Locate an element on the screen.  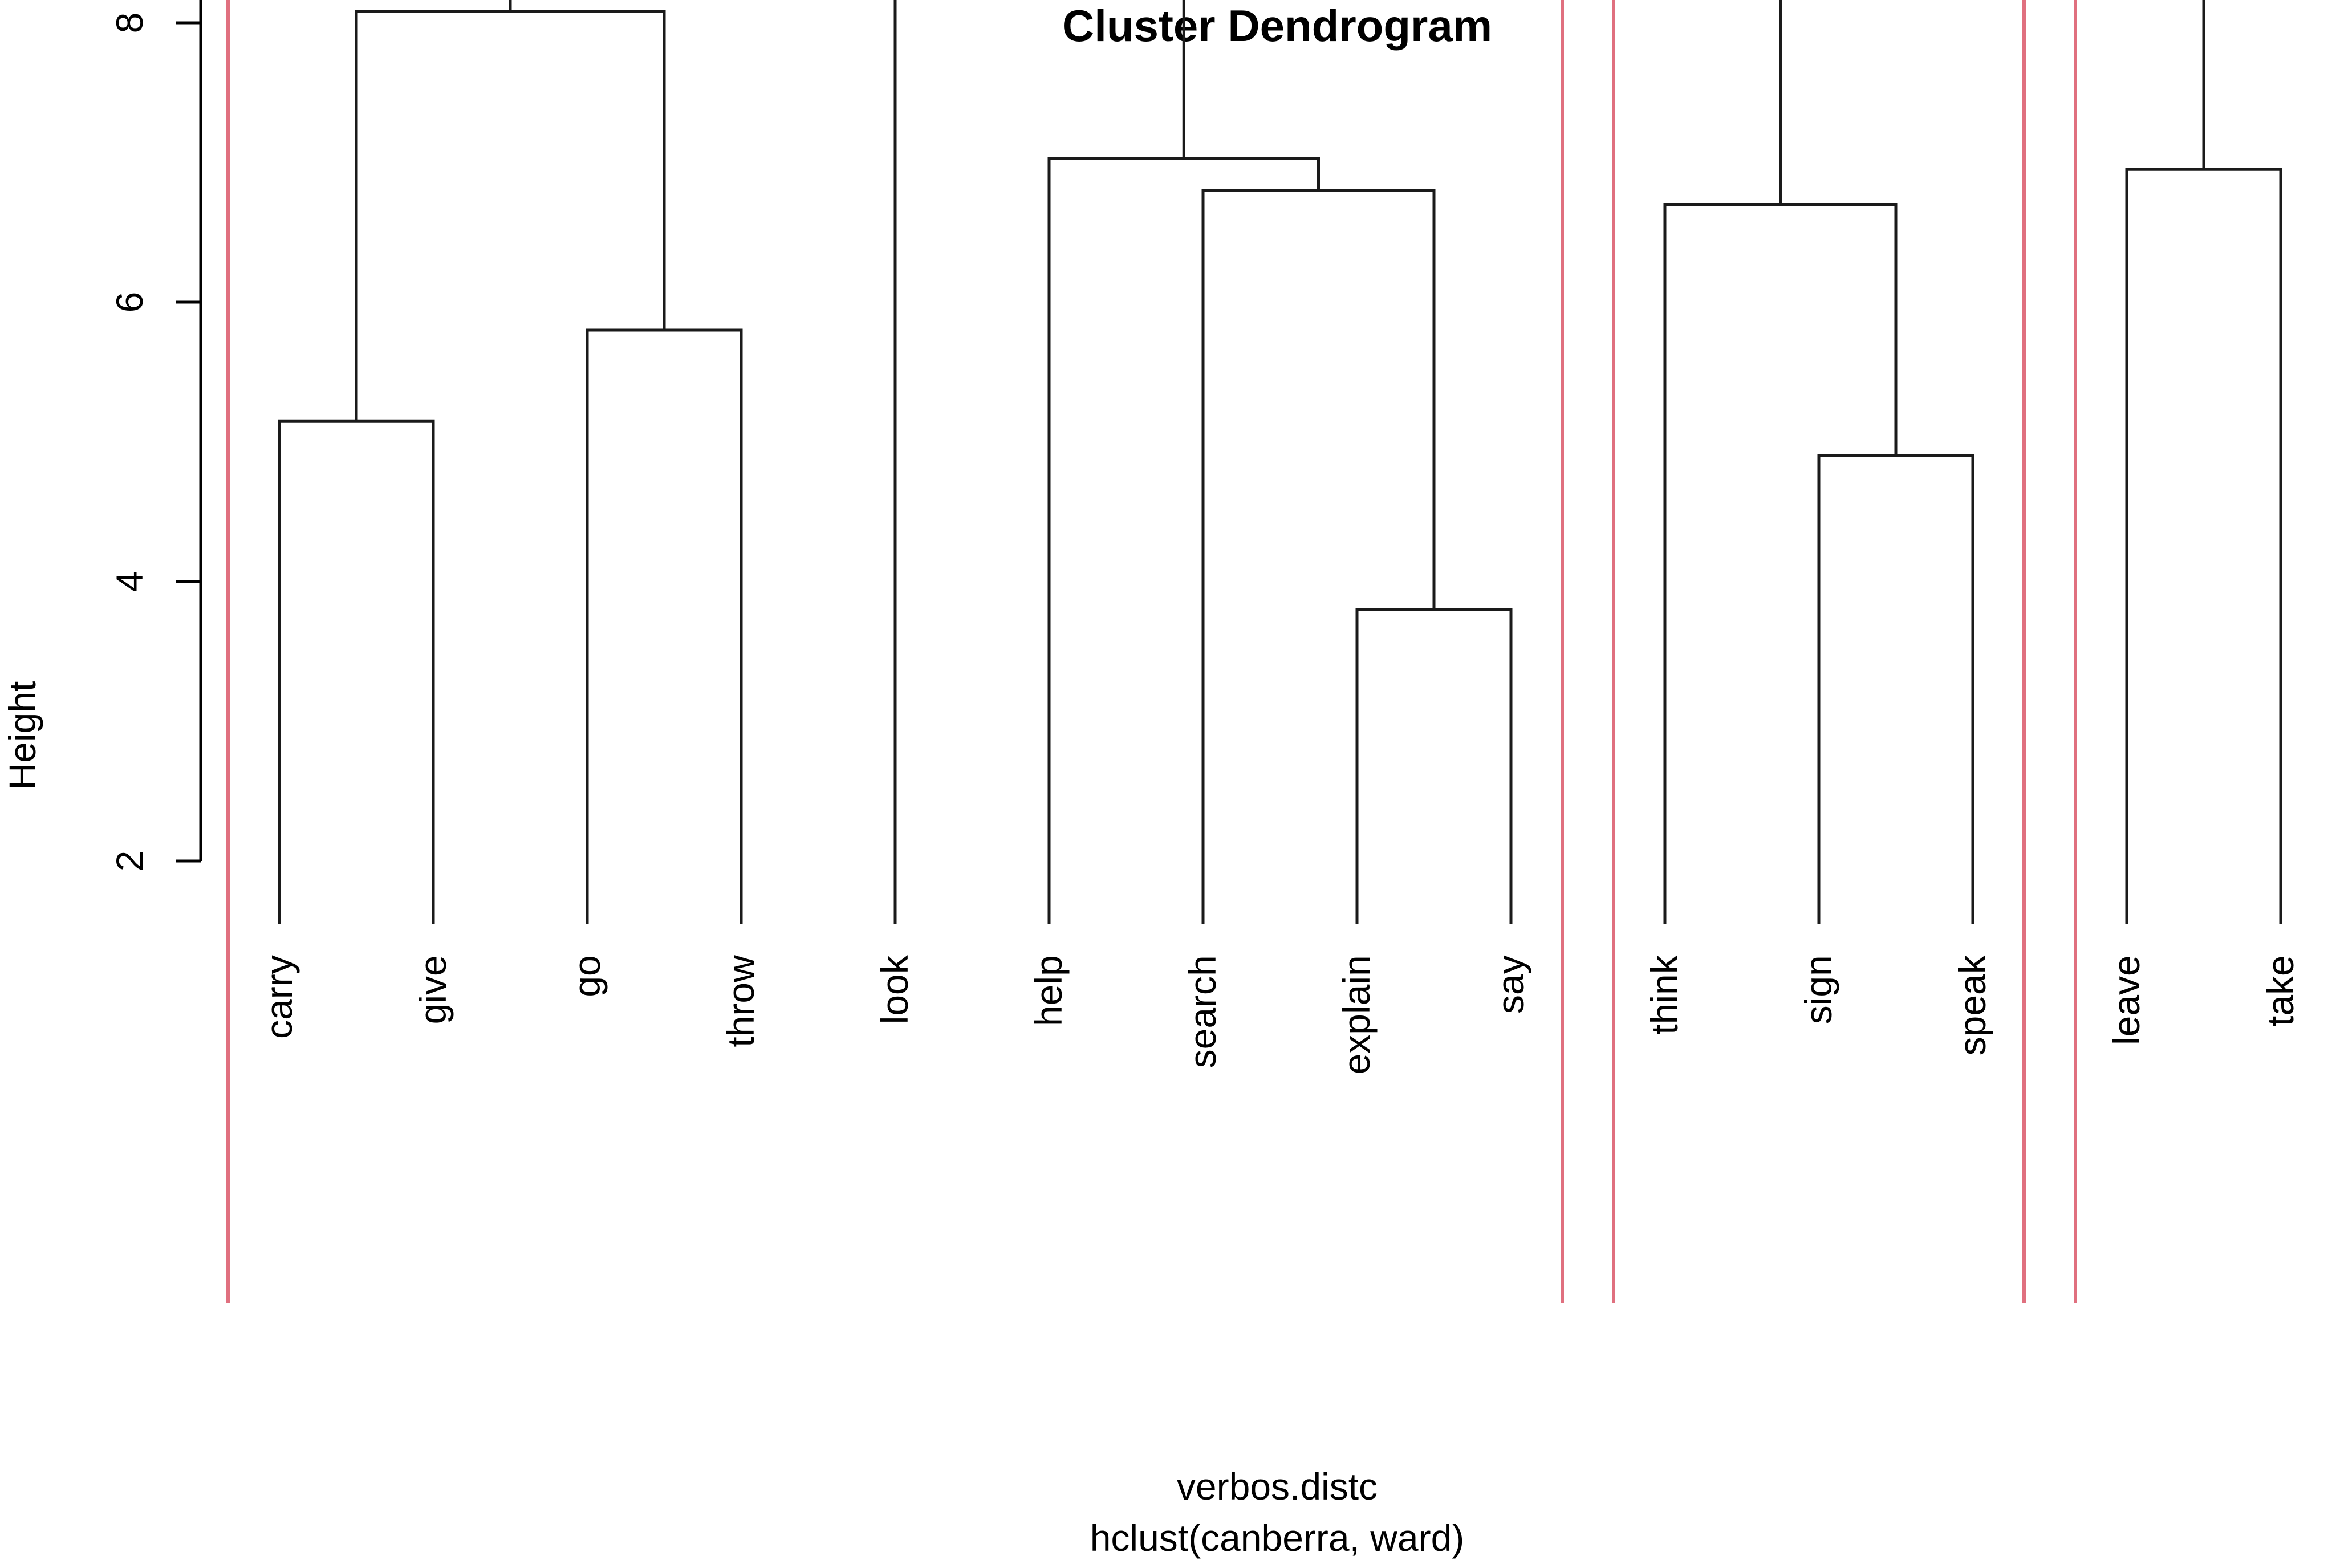
y-axis-label: Height is located at coordinates (22, 735).